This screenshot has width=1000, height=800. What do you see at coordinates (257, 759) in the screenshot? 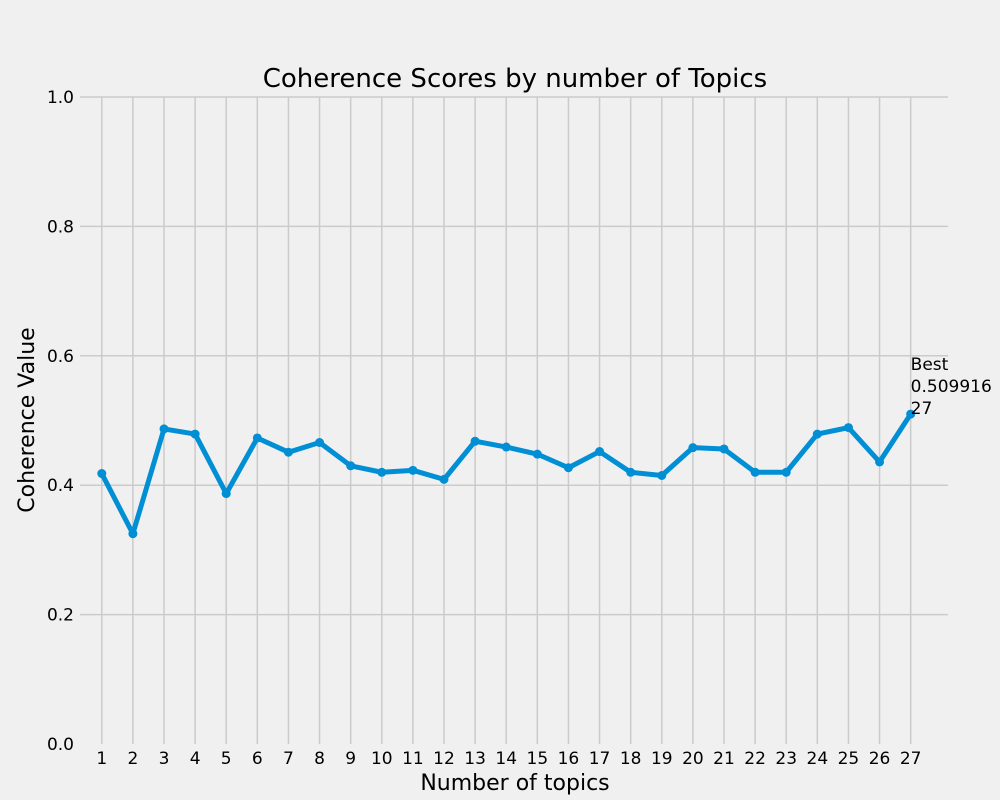
I see `x-tick-label: 6` at bounding box center [257, 759].